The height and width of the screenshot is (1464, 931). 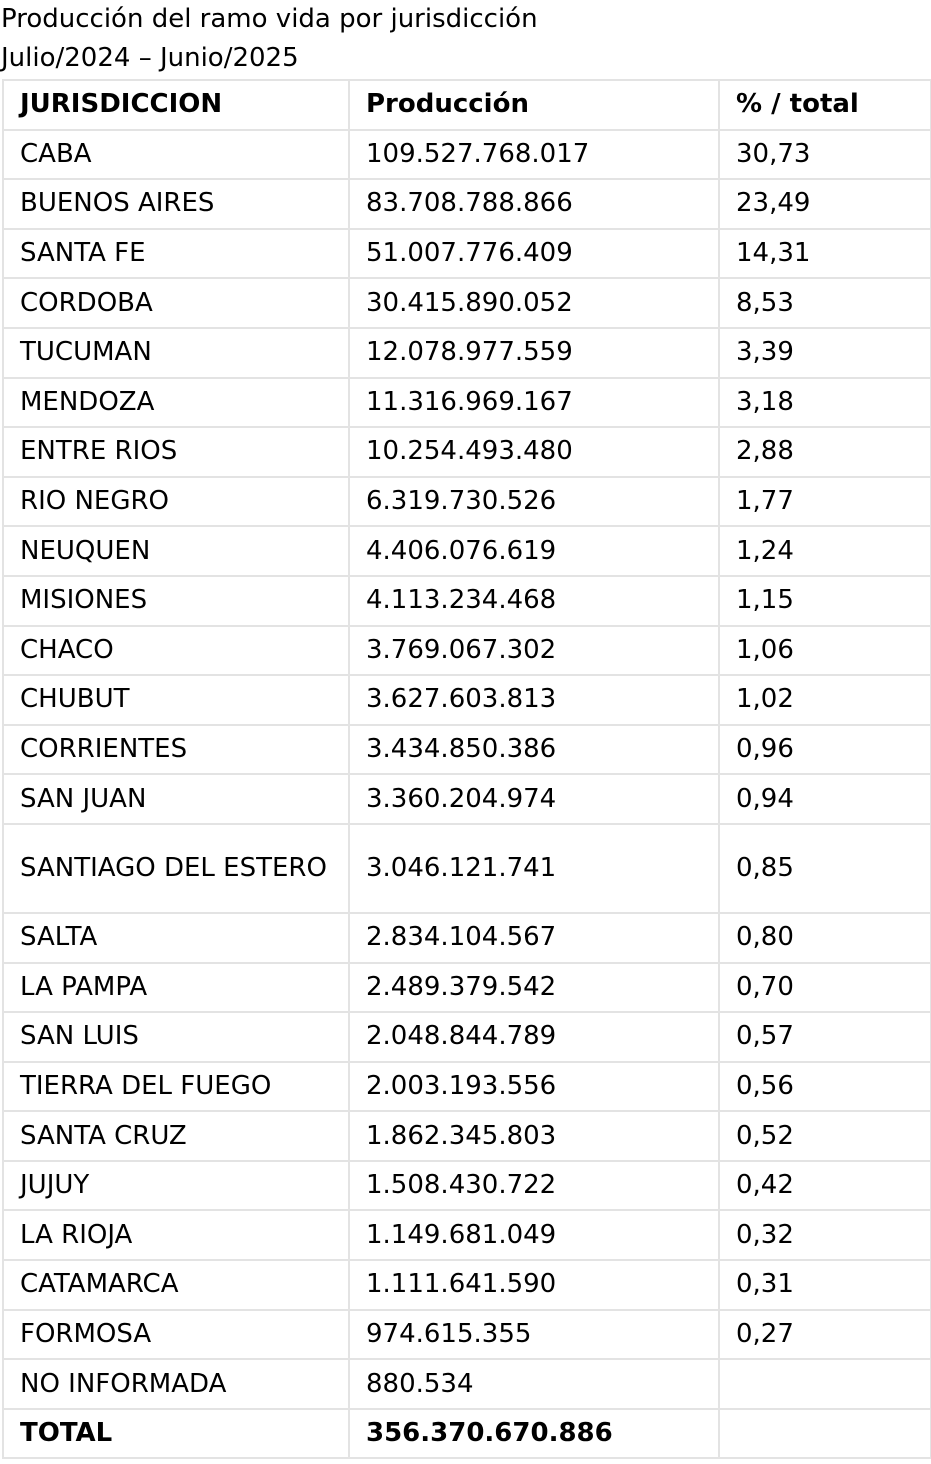 What do you see at coordinates (176, 253) in the screenshot?
I see `cell-jurisdiccion: SANTA FE` at bounding box center [176, 253].